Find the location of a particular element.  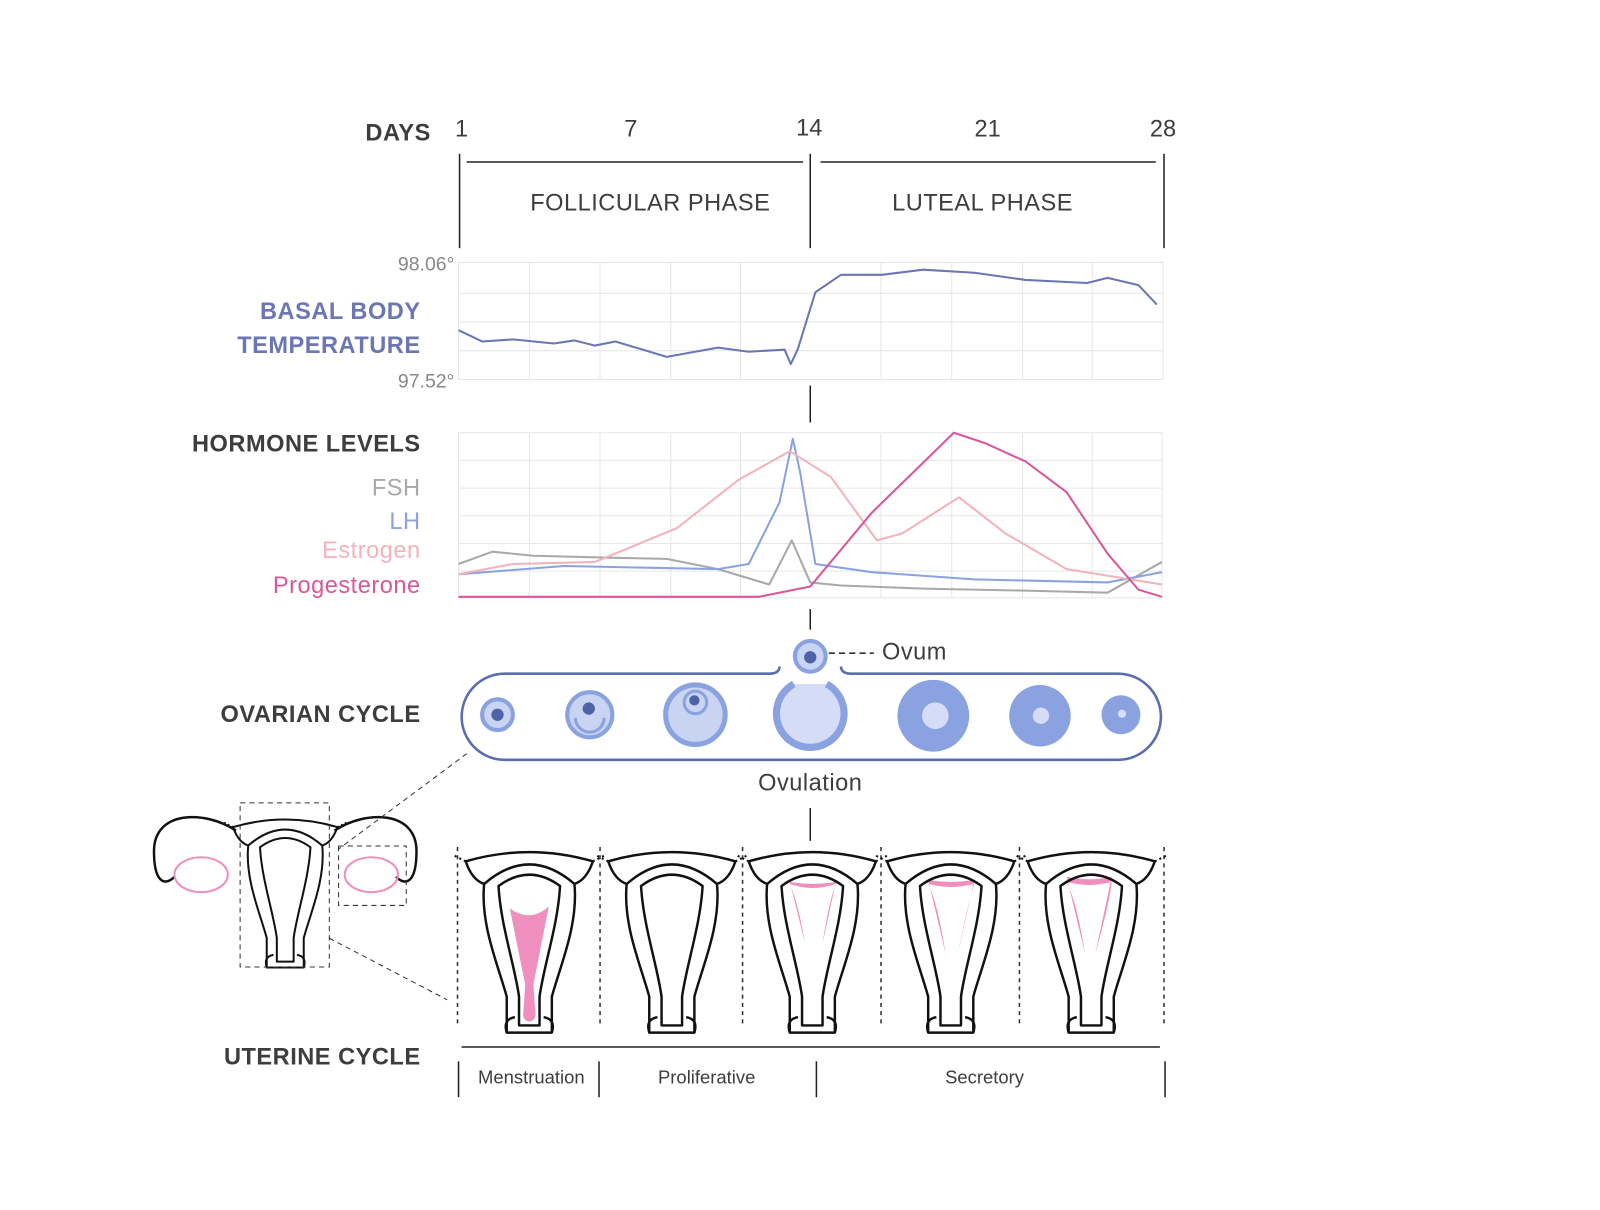

uterine-lines is located at coordinates (811, 1072).